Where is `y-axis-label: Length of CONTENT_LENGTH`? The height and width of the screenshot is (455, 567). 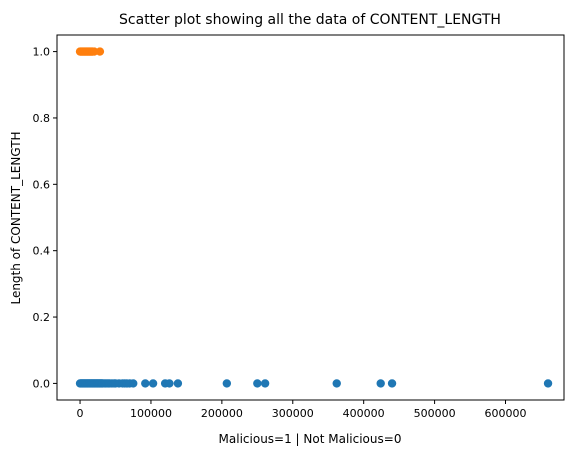
y-axis-label: Length of CONTENT_LENGTH is located at coordinates (16, 217).